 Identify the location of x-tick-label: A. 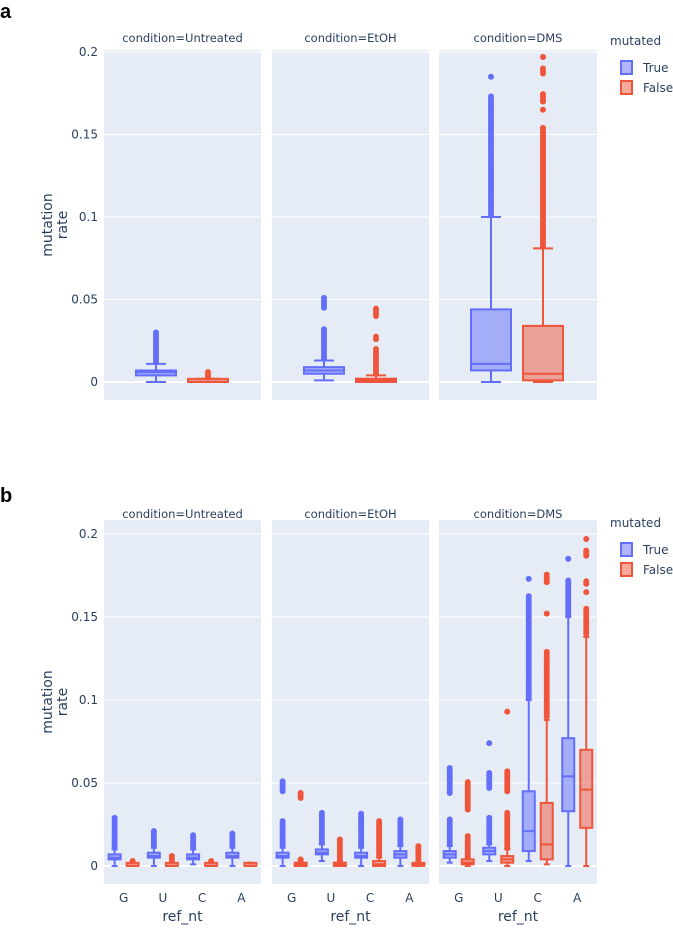
(577, 898).